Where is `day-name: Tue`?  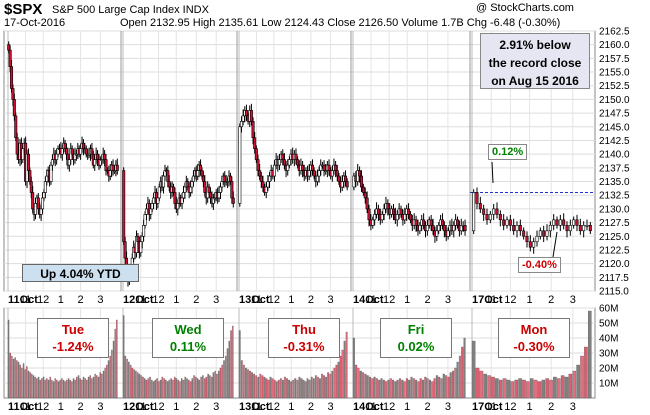 day-name: Tue is located at coordinates (73, 329).